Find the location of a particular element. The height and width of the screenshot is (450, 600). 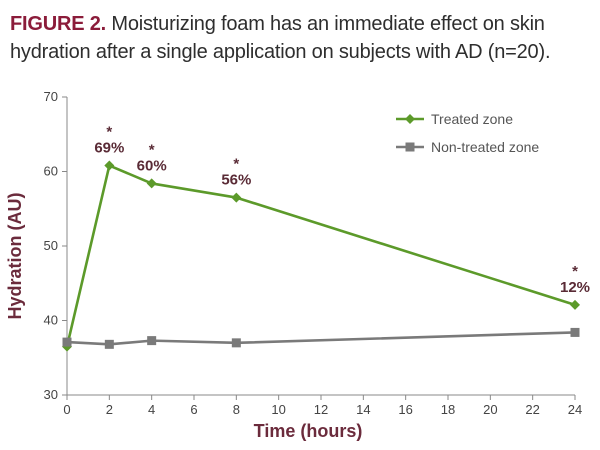

x-tick-label: 16 is located at coordinates (405, 409).